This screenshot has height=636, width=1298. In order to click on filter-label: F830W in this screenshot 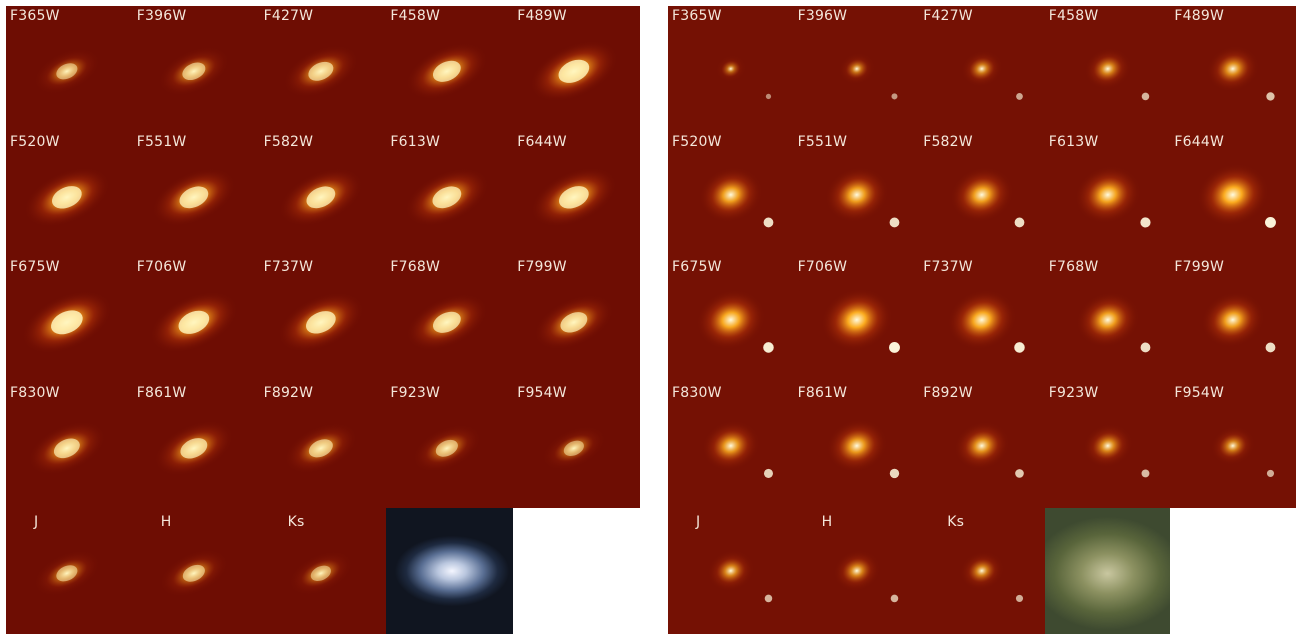, I will do `click(35, 392)`.